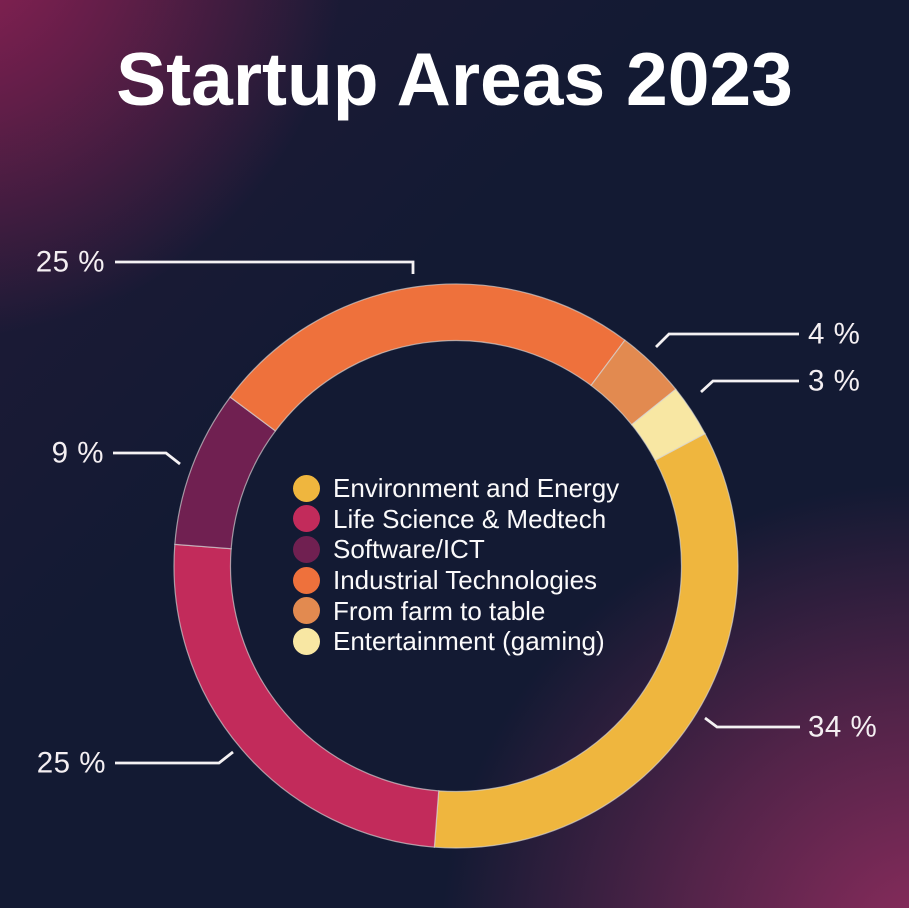 The width and height of the screenshot is (909, 908). I want to click on callout-environment-and-energy: 34 %, so click(790, 727).